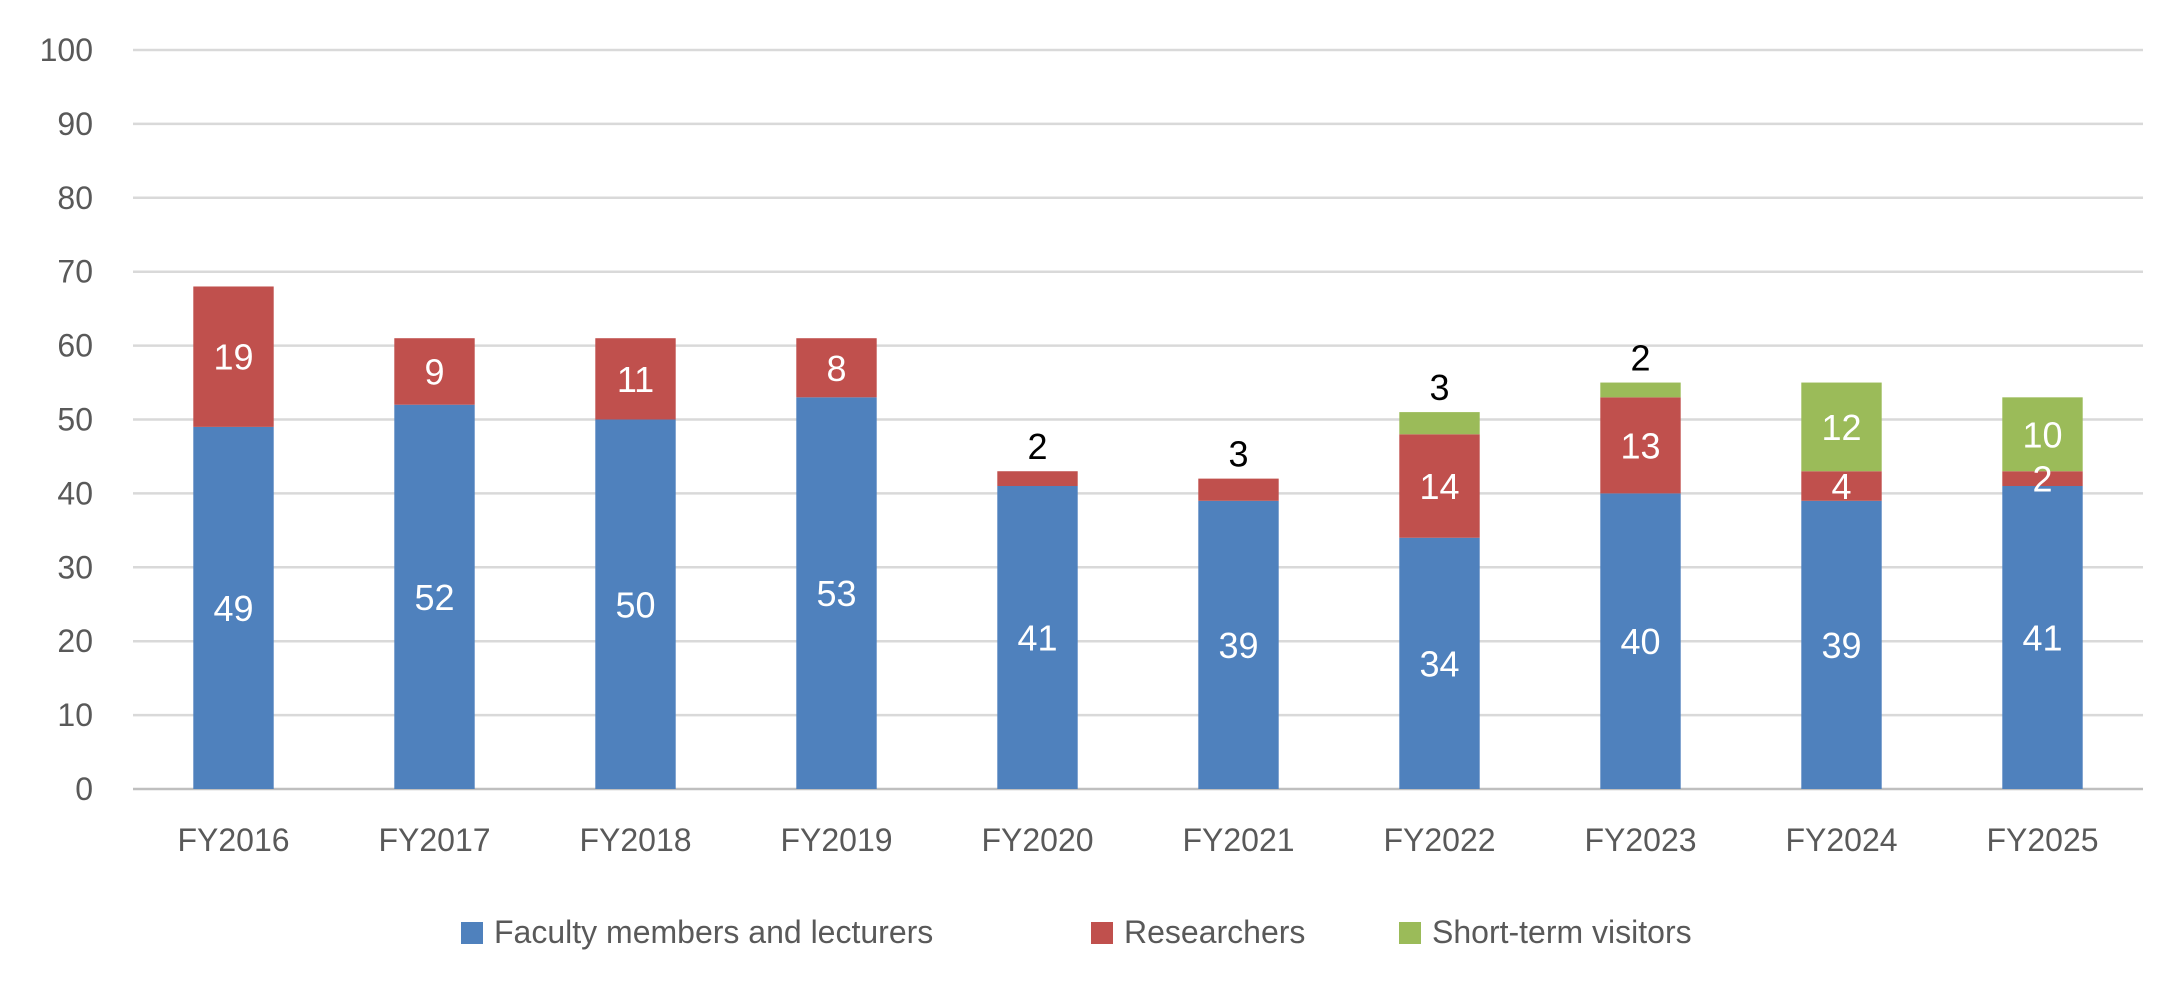 Image resolution: width=2169 pixels, height=995 pixels. I want to click on x-tick-label: FY2022, so click(1439, 840).